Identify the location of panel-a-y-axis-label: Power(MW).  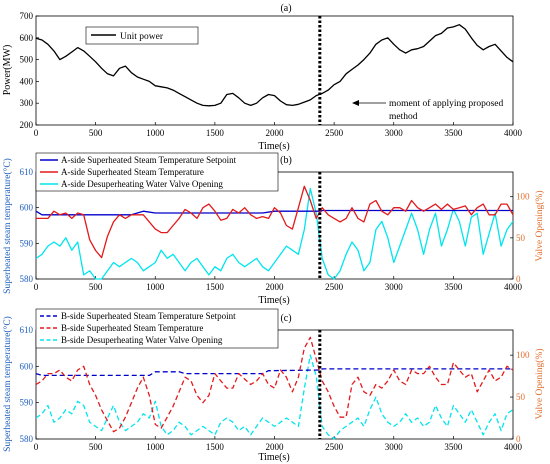
(7, 70).